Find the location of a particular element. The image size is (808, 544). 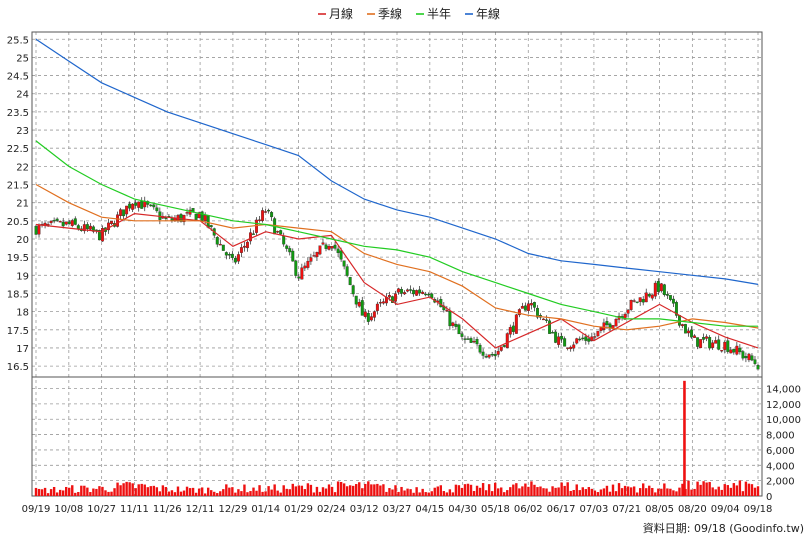

price-tick-label: 23 is located at coordinates (22, 131).